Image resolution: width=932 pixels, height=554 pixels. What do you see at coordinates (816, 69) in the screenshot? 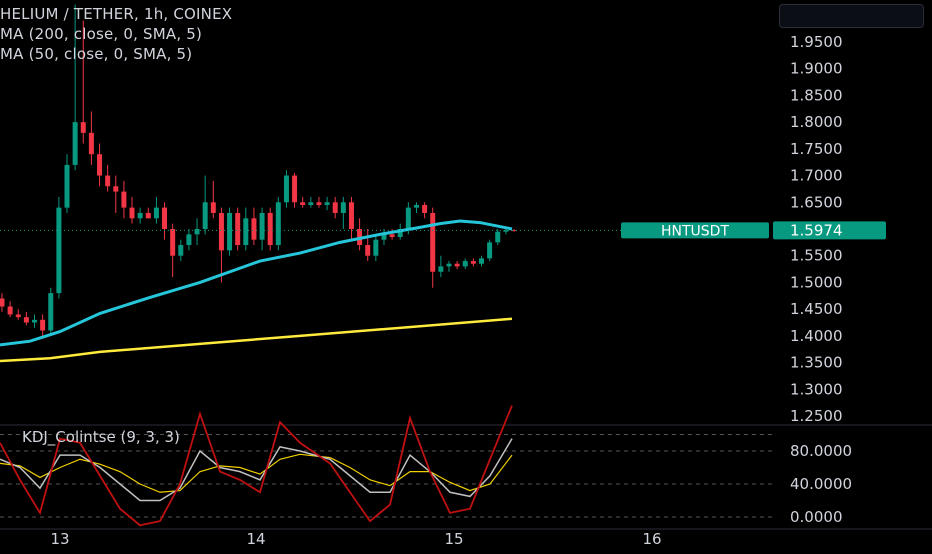
I see `price-tick-label: 1.9000` at bounding box center [816, 69].